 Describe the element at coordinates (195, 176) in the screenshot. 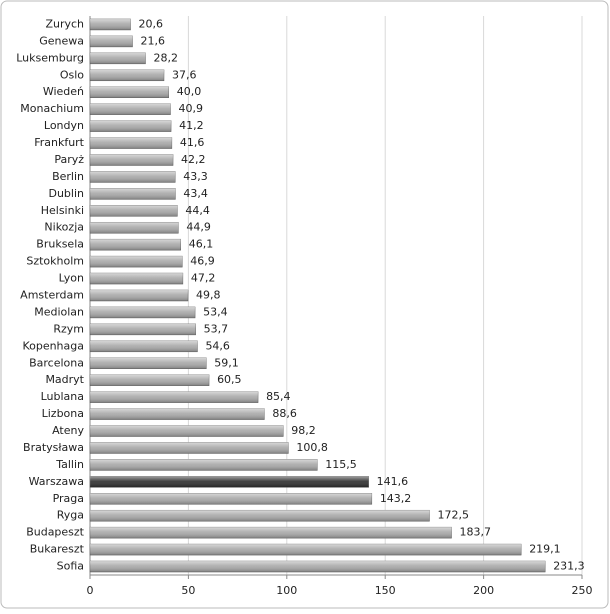

I see `value-label: 43,3` at that location.